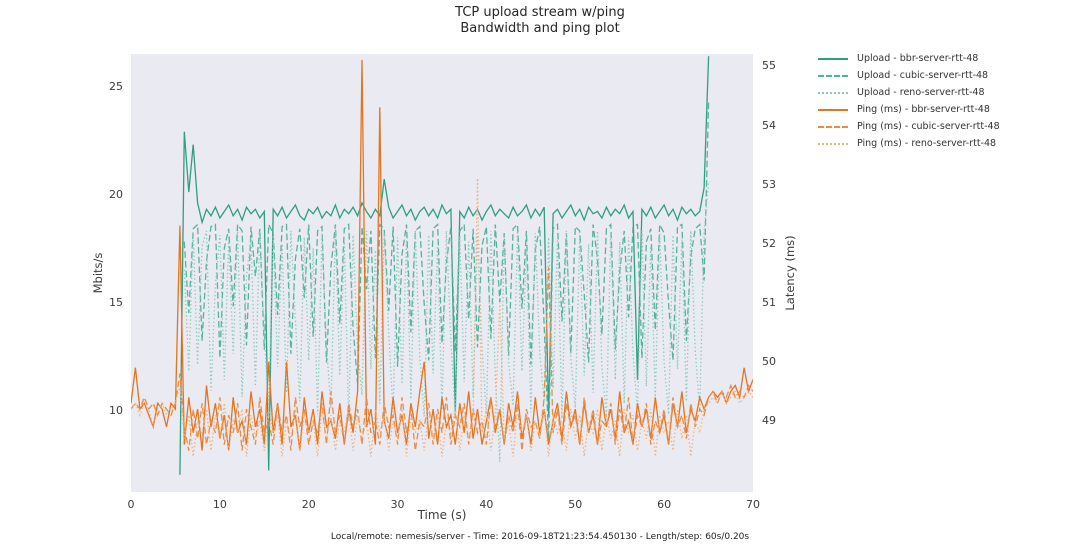  What do you see at coordinates (769, 303) in the screenshot?
I see `right-tick-label: 51` at bounding box center [769, 303].